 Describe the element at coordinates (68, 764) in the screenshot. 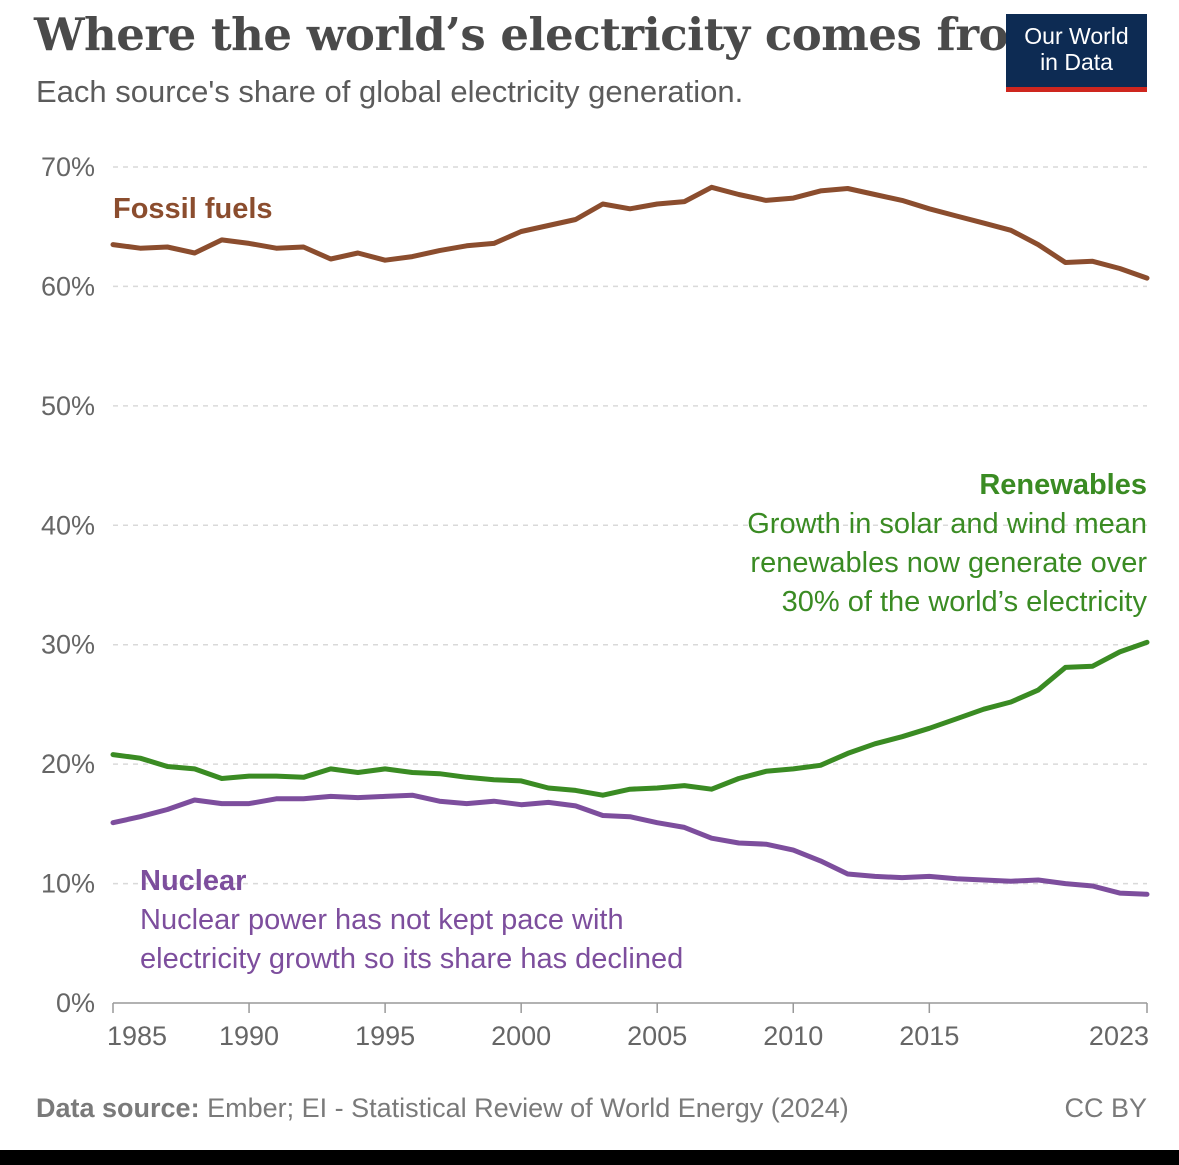

I see `y-tick-label: 20%` at that location.